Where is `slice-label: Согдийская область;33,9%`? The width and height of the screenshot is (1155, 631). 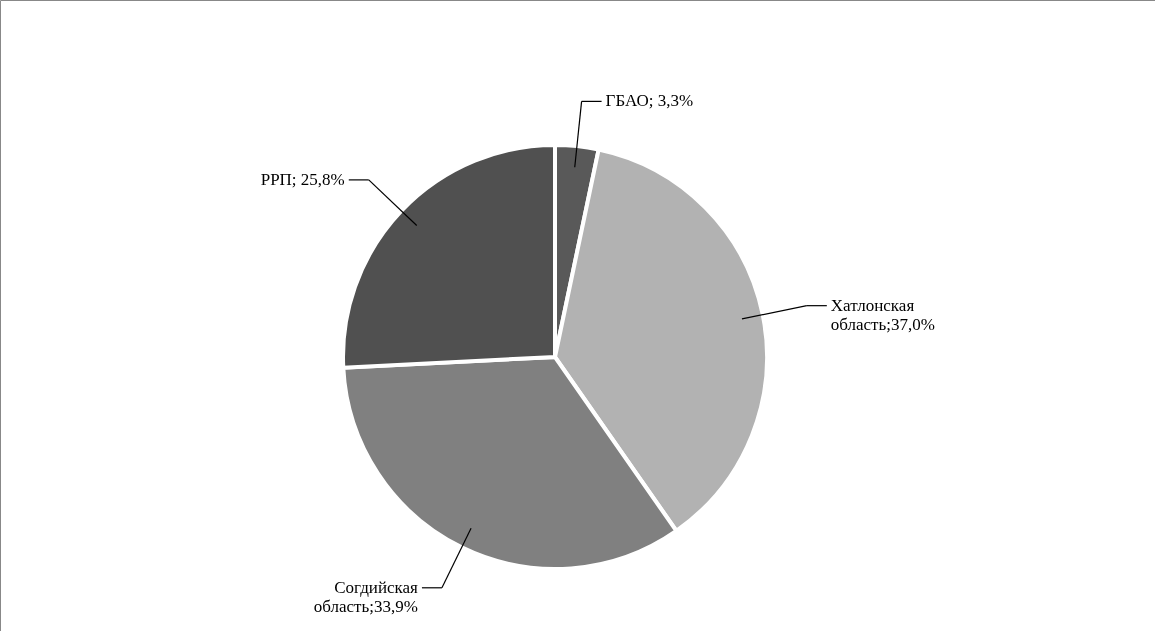
slice-label: Согдийская область;33,9% is located at coordinates (366, 596).